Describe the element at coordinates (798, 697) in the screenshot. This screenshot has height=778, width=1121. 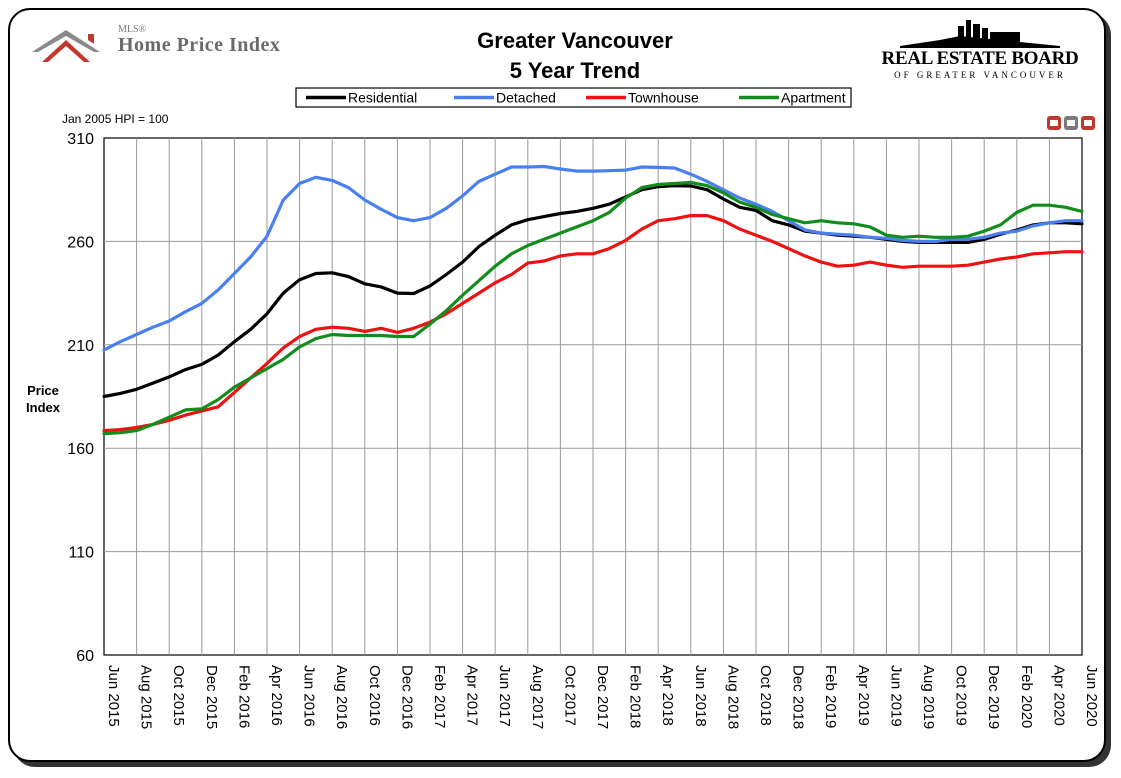
I see `x-tick-label: Dec 2018` at that location.